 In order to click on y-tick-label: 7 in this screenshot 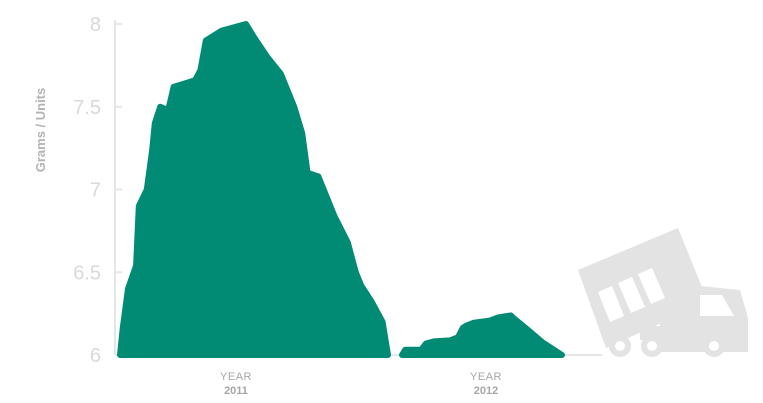, I will do `click(95, 191)`.